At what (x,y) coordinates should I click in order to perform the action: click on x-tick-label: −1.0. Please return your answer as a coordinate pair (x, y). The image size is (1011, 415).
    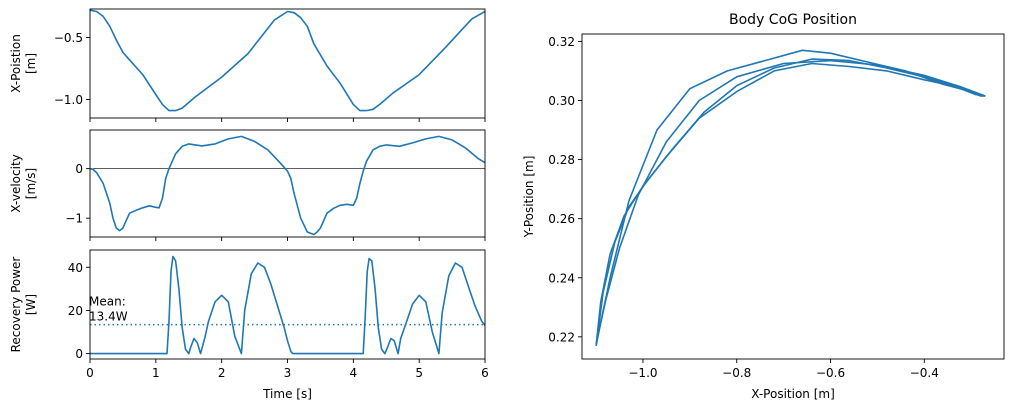
    Looking at the image, I should click on (642, 373).